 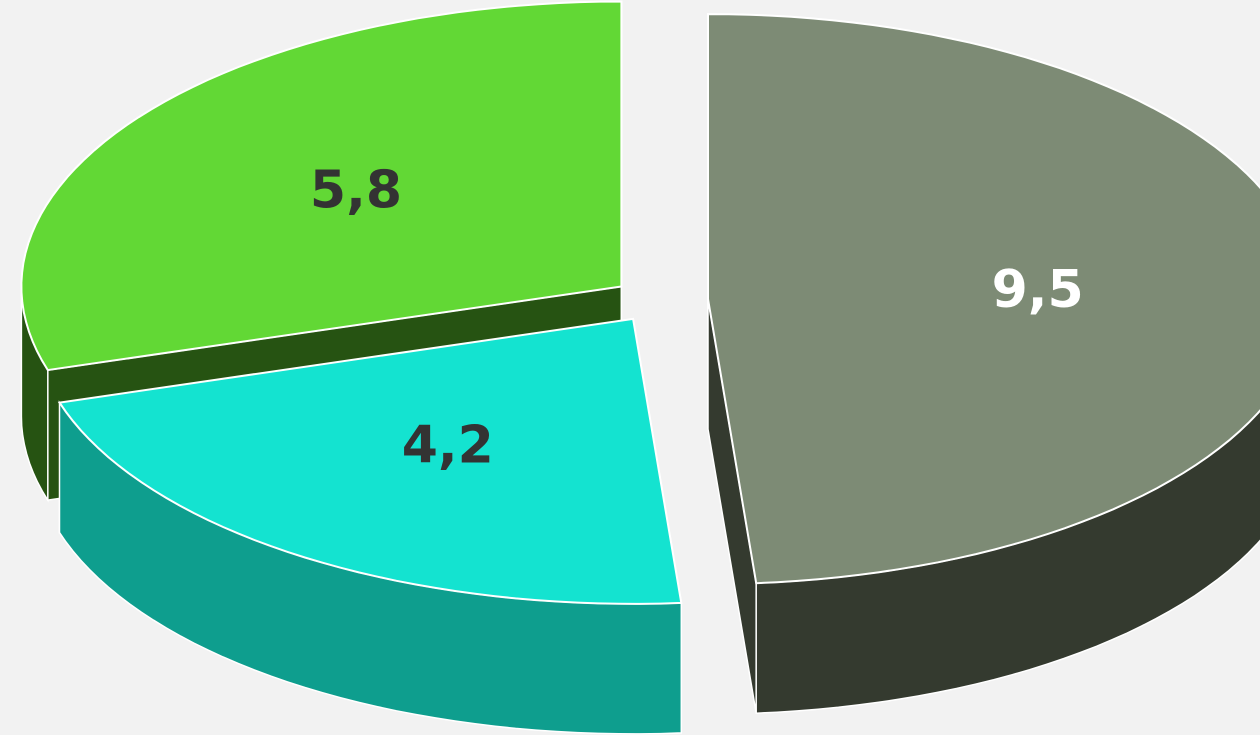 What do you see at coordinates (448, 446) in the screenshot?
I see `data-label: 4,2` at bounding box center [448, 446].